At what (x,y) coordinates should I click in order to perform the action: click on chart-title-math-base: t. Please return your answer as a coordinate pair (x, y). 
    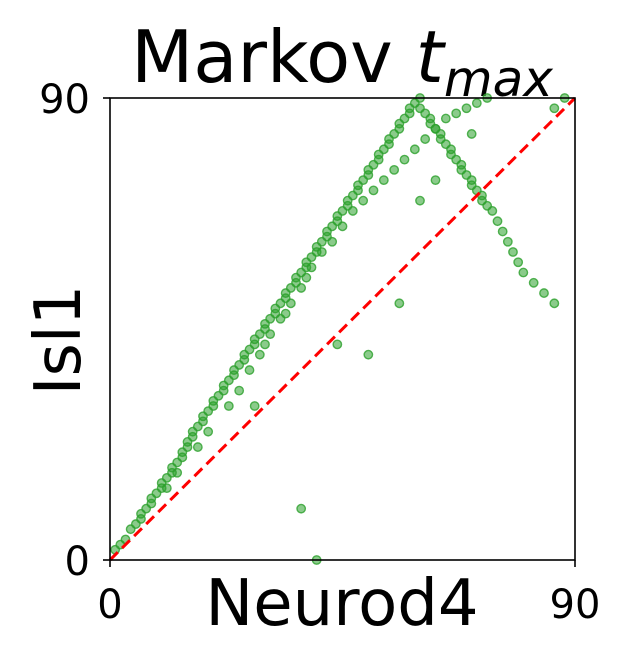
    Looking at the image, I should click on (431, 57).